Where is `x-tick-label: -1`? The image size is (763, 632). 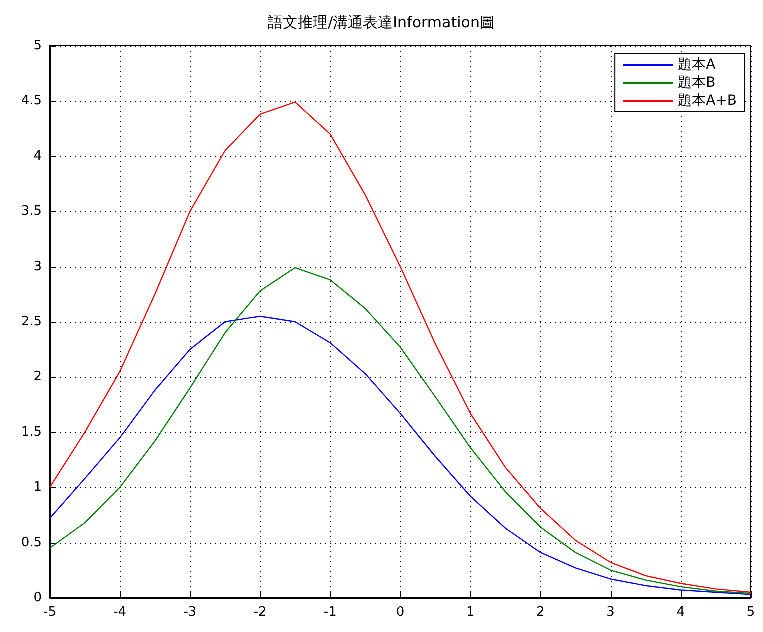 x-tick-label: -1 is located at coordinates (330, 612).